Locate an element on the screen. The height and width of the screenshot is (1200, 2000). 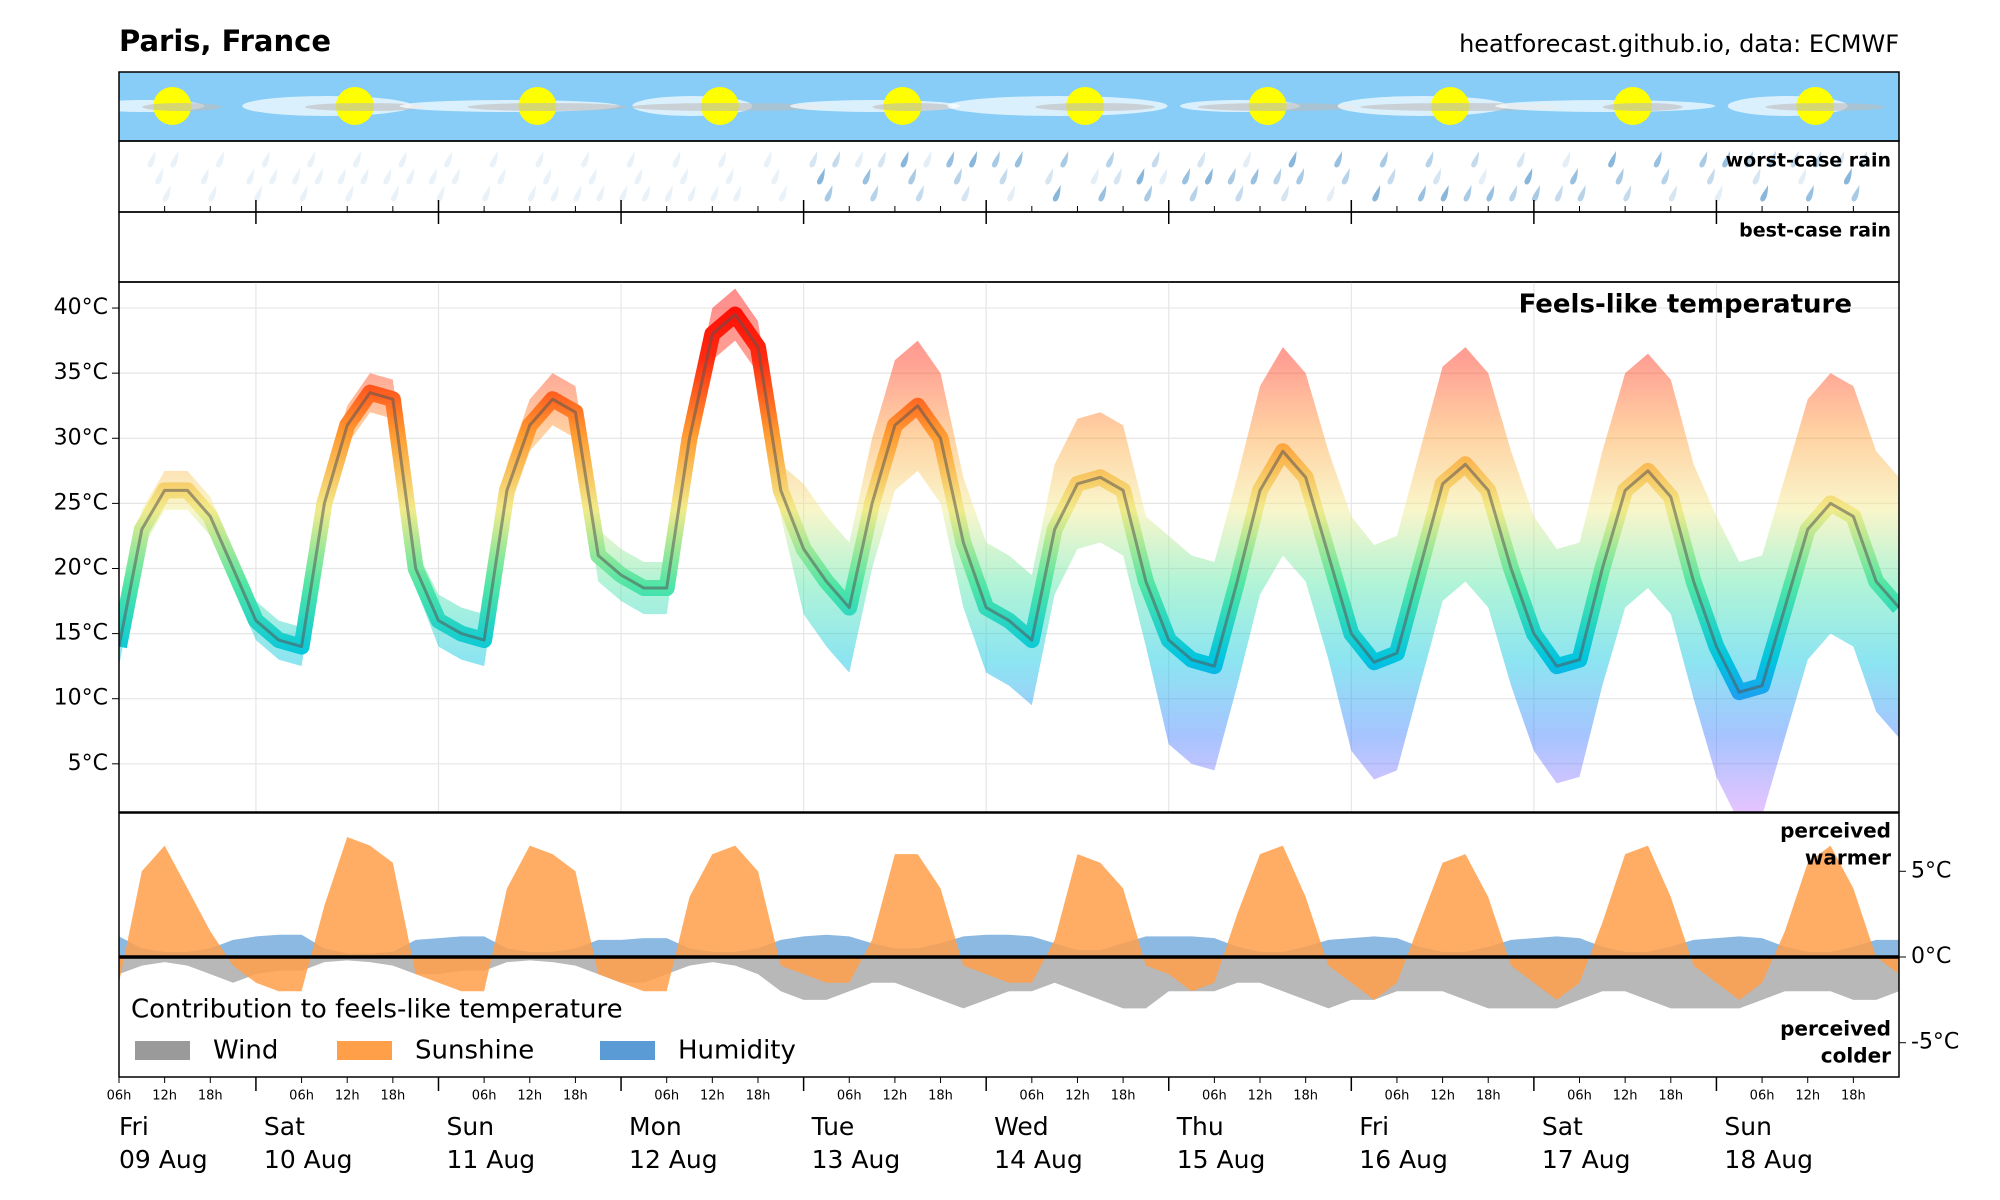
day-label: Fri is located at coordinates (134, 1126).